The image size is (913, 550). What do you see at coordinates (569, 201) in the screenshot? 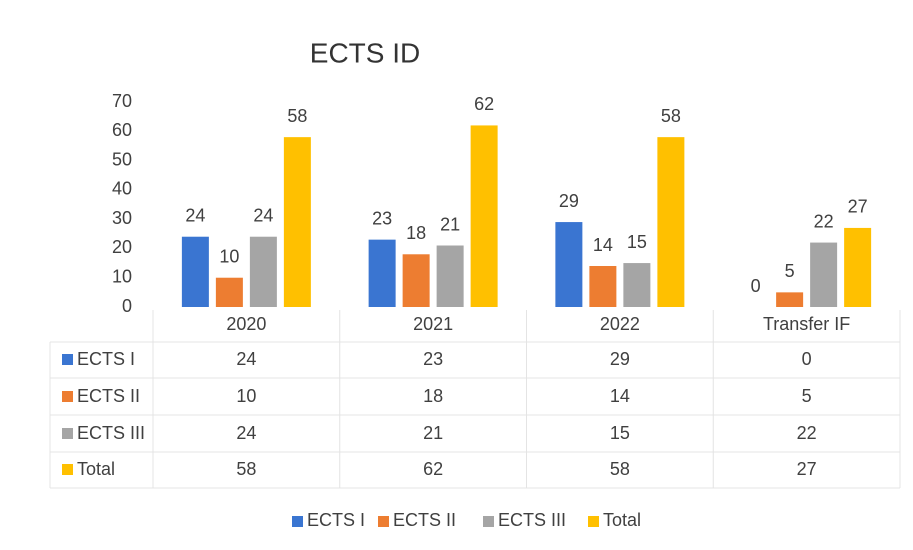
I see `data-label: 29` at bounding box center [569, 201].